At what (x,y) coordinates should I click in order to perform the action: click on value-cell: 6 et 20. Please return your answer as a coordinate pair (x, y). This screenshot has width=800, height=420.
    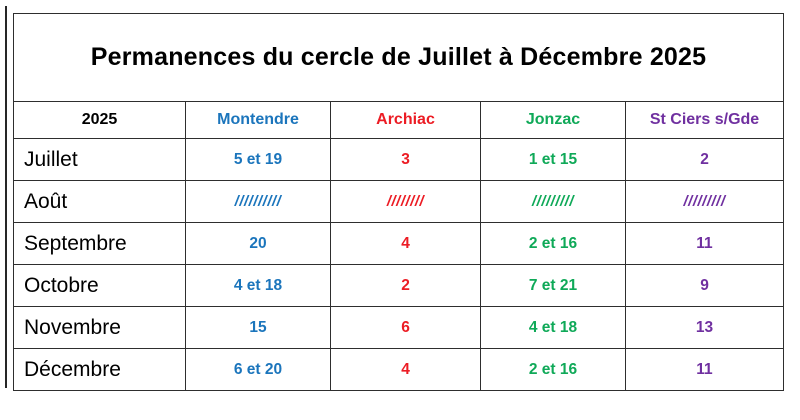
    Looking at the image, I should click on (258, 369).